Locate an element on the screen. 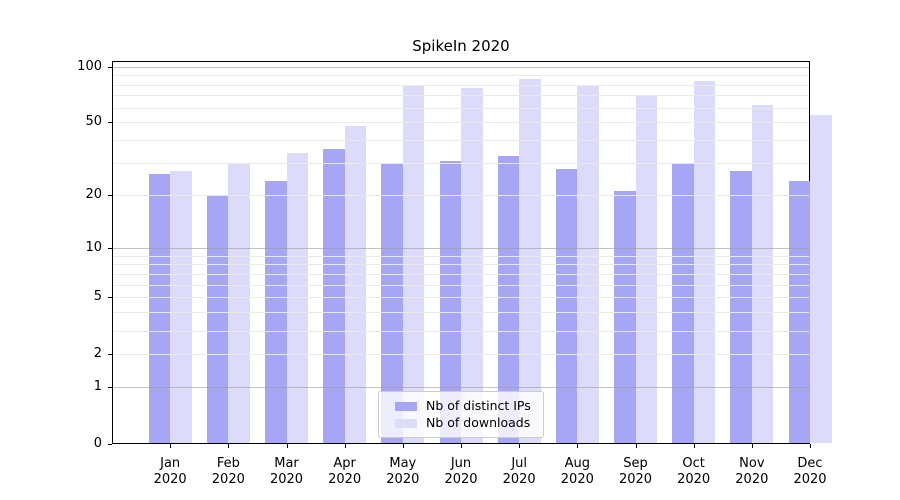  x-tick-month: Aug is located at coordinates (577, 463).